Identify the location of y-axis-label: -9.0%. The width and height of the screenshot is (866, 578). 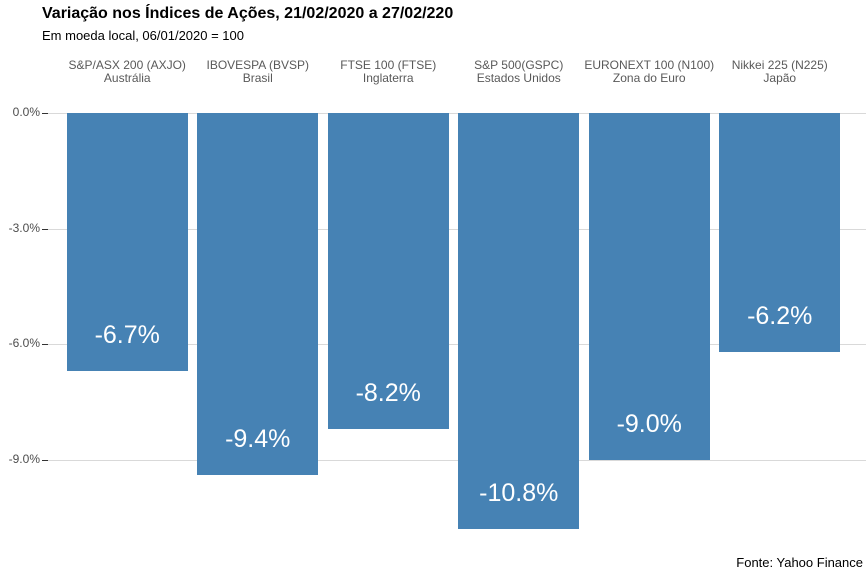
(24, 459).